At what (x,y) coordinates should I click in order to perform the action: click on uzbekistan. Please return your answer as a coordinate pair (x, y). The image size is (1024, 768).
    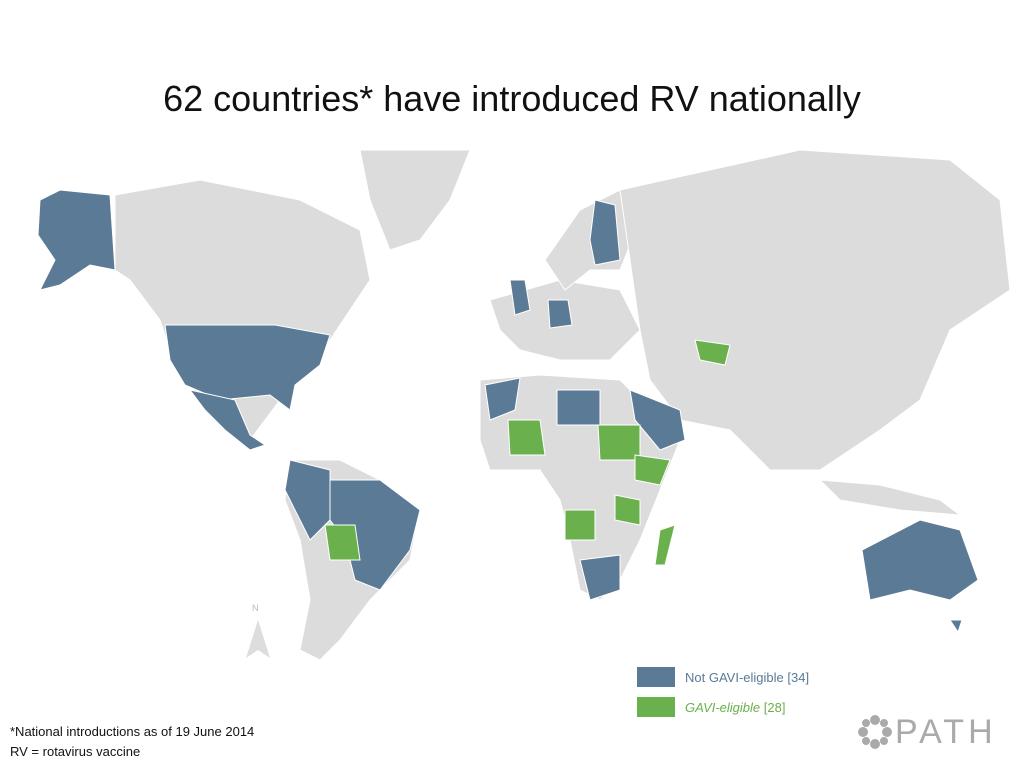
    Looking at the image, I should click on (712, 352).